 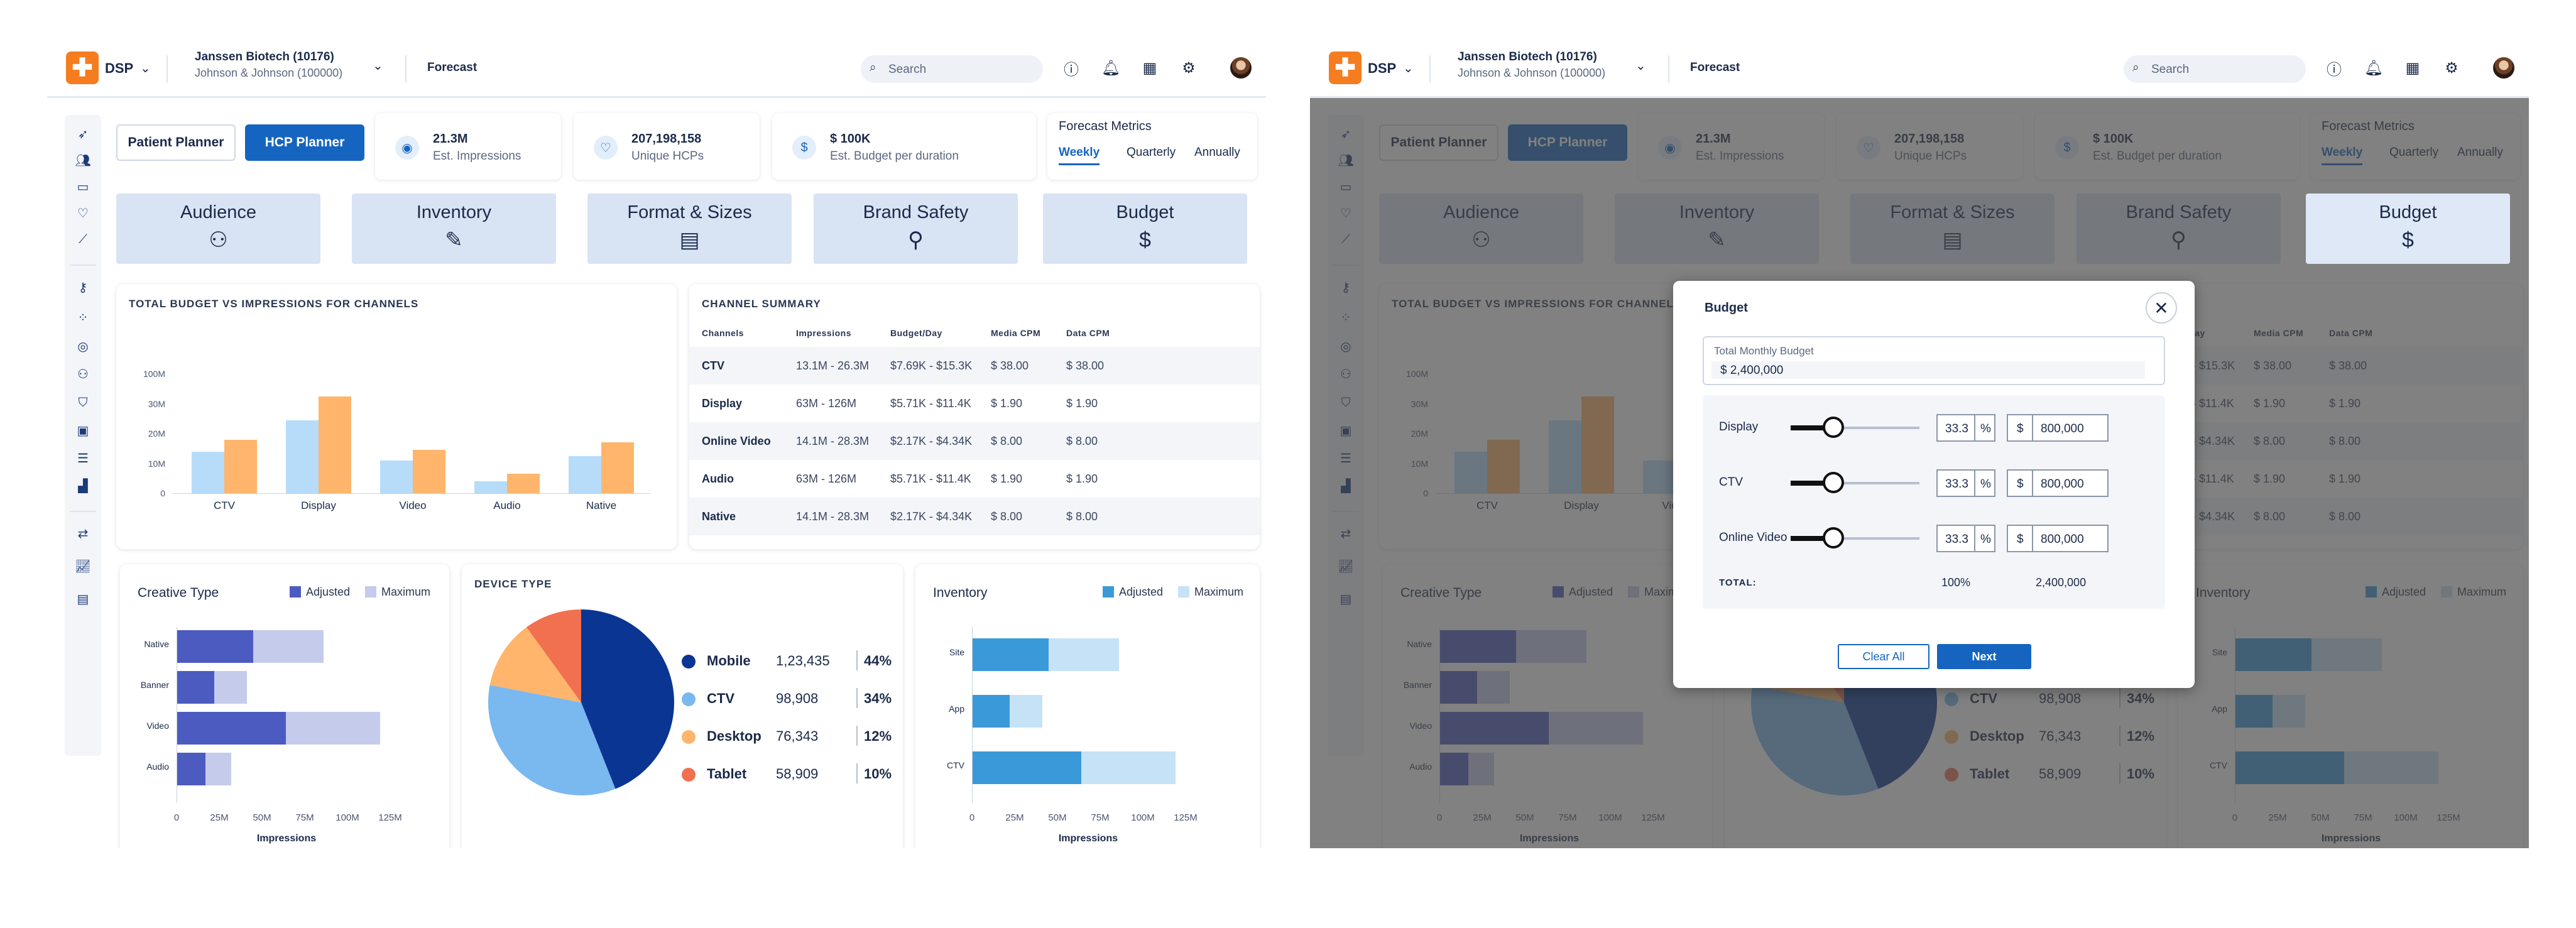 I want to click on x-tick-label: 75M, so click(x=1100, y=817).